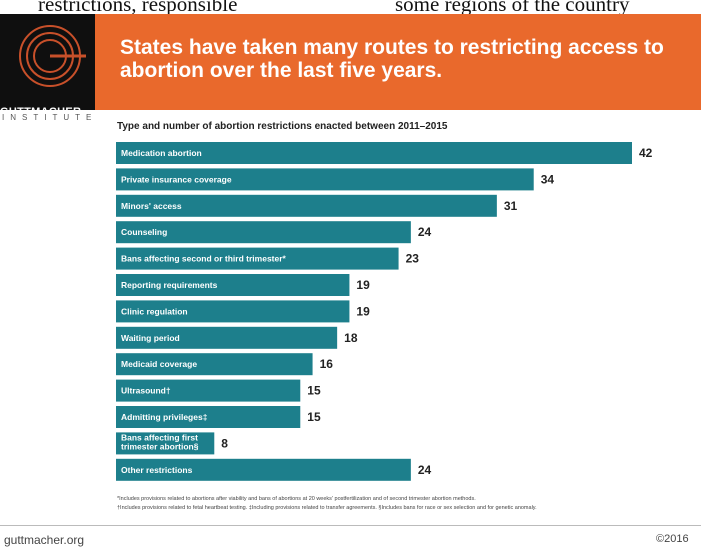  I want to click on bar-label-9: Ultrasound†, so click(146, 391).